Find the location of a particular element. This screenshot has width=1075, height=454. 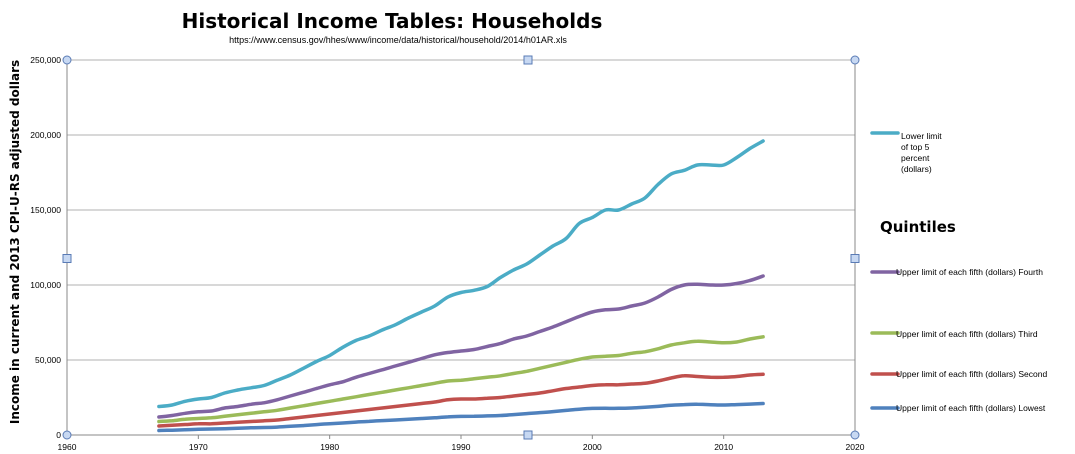

chart-title: Historical Income Tables: Households is located at coordinates (392, 21).